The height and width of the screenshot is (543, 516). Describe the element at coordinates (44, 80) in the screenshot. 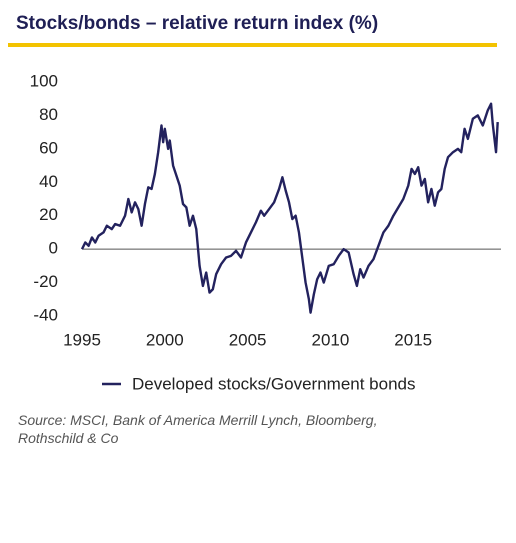

I see `y-tick-label: 100` at that location.